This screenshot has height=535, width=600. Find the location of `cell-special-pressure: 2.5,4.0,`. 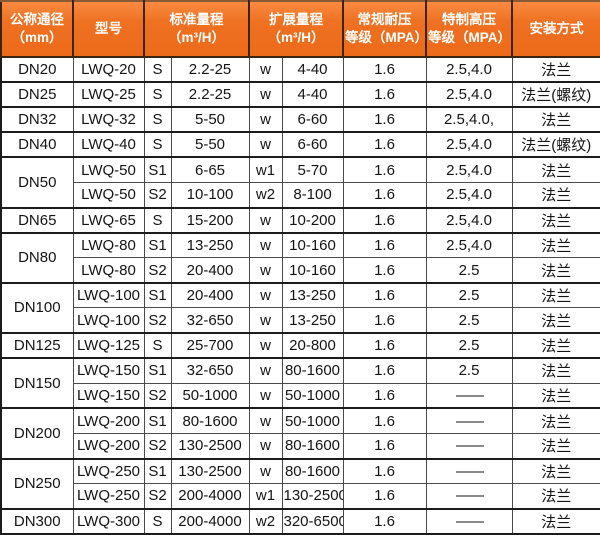

cell-special-pressure: 2.5,4.0, is located at coordinates (469, 119).